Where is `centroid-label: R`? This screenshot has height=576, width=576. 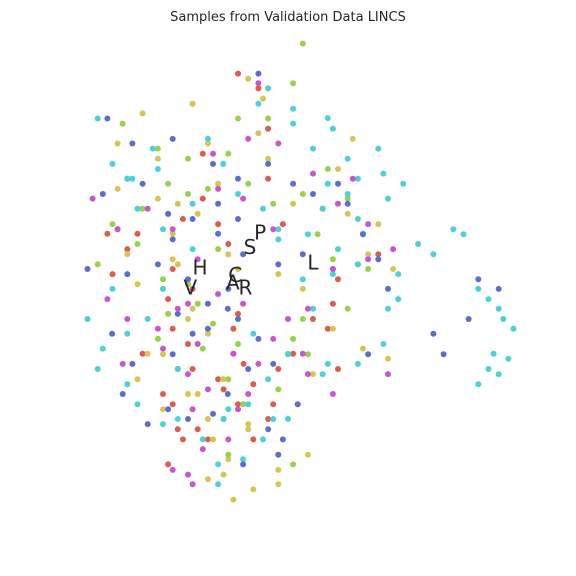 centroid-label: R is located at coordinates (245, 287).